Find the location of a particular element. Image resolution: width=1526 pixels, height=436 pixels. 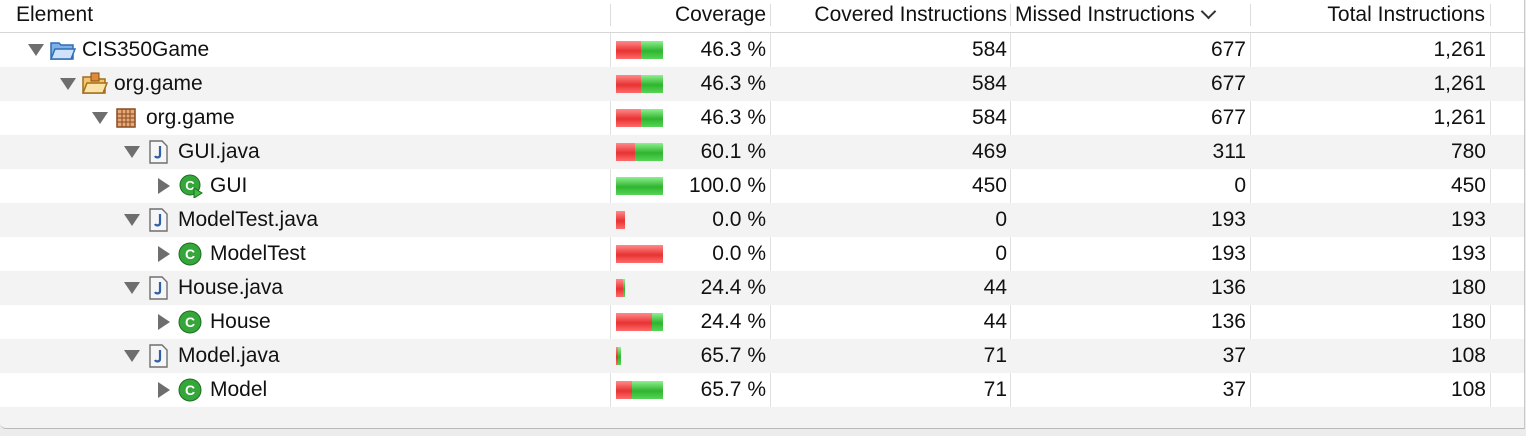

covered-instructions-value: 44 is located at coordinates (995, 321).